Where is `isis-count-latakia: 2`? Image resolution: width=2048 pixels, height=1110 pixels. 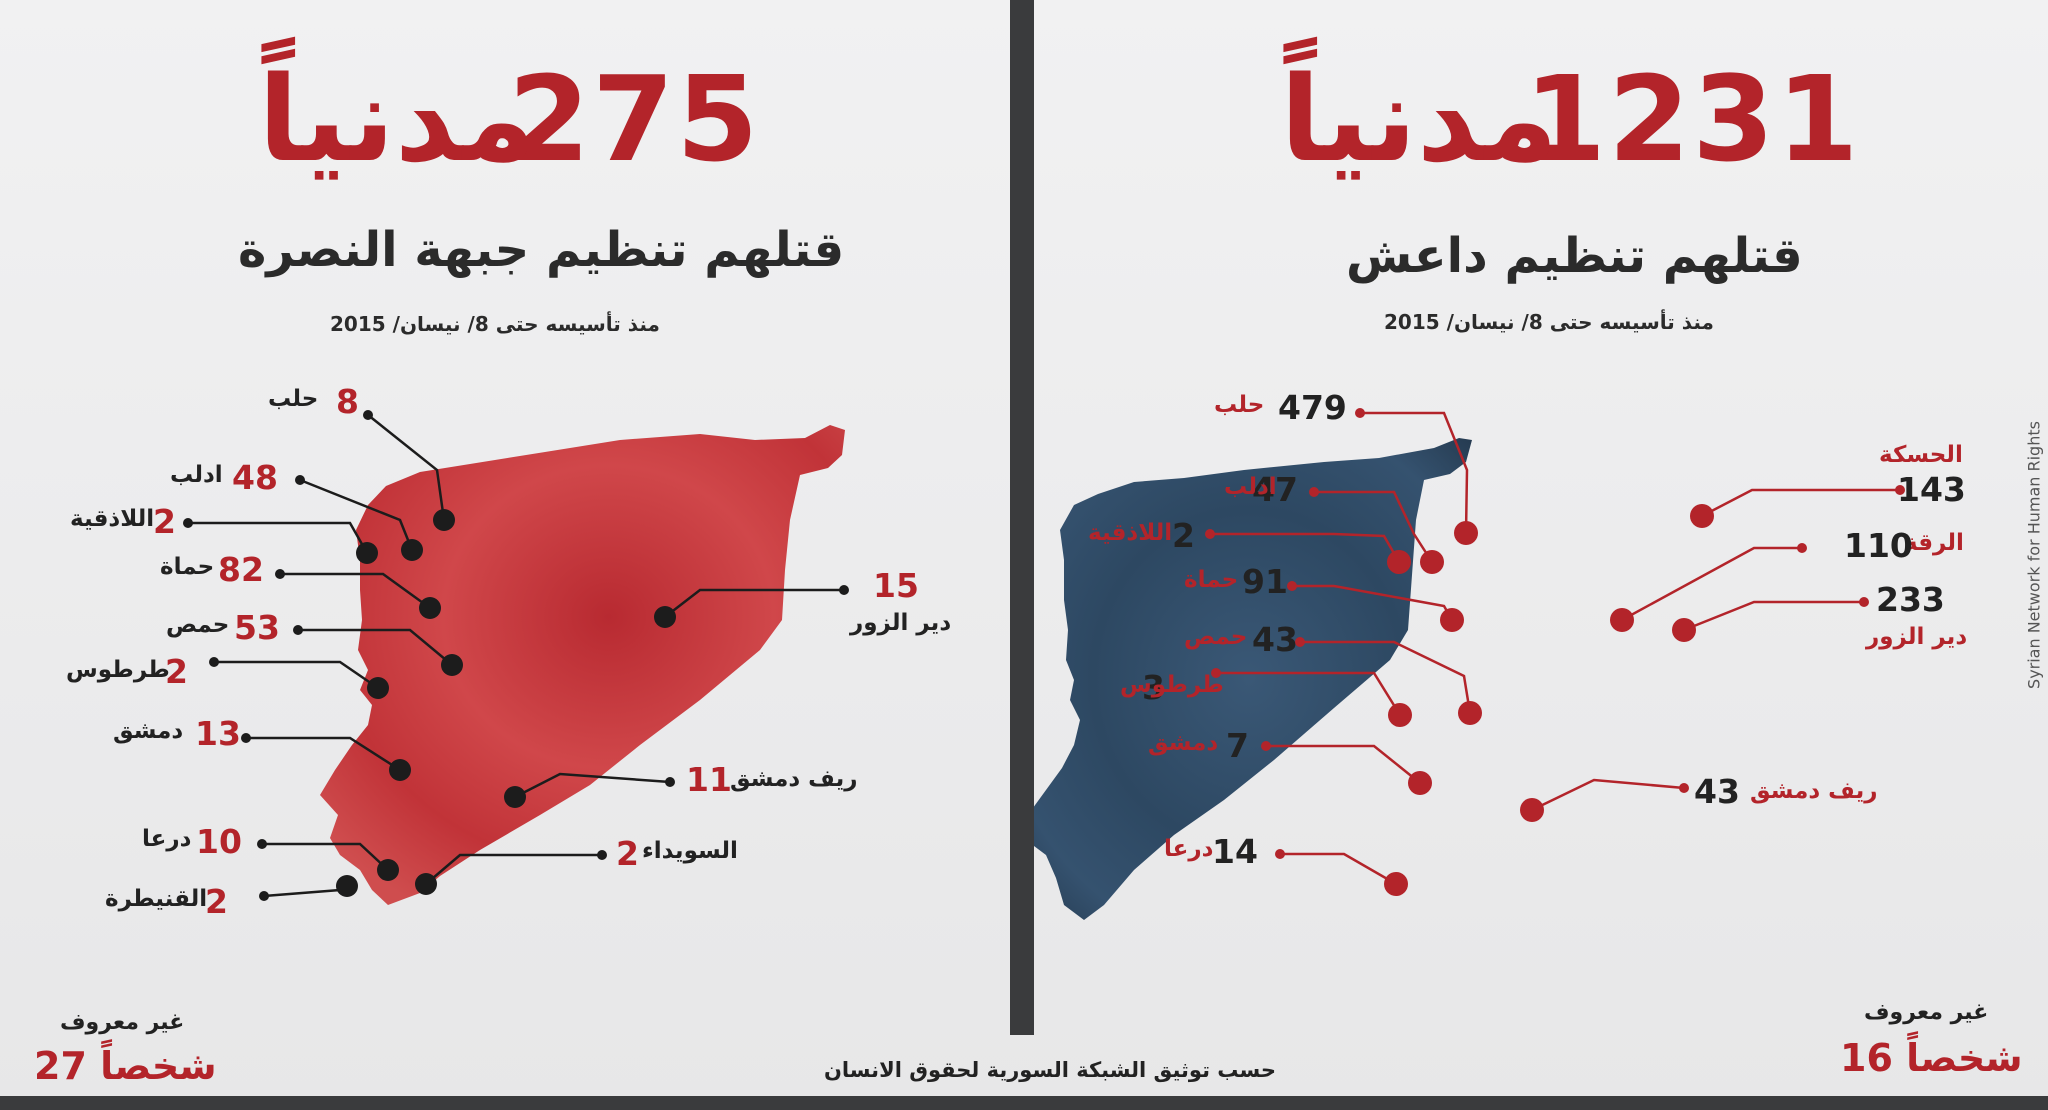
isis-count-latakia: 2 is located at coordinates (1183, 535).